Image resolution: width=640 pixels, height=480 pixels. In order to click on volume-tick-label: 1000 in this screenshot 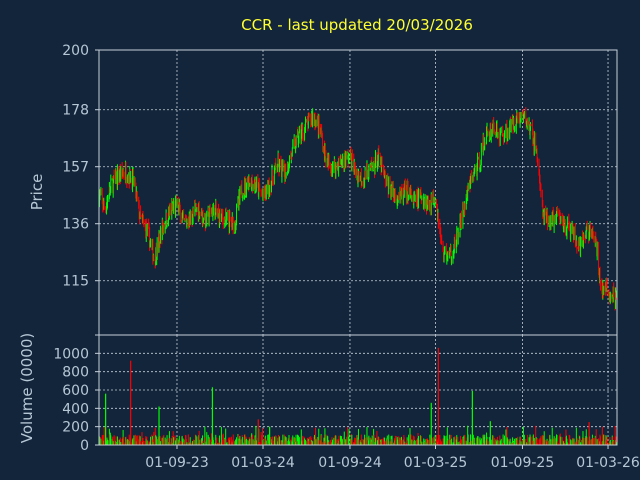, I will do `click(71, 354)`.